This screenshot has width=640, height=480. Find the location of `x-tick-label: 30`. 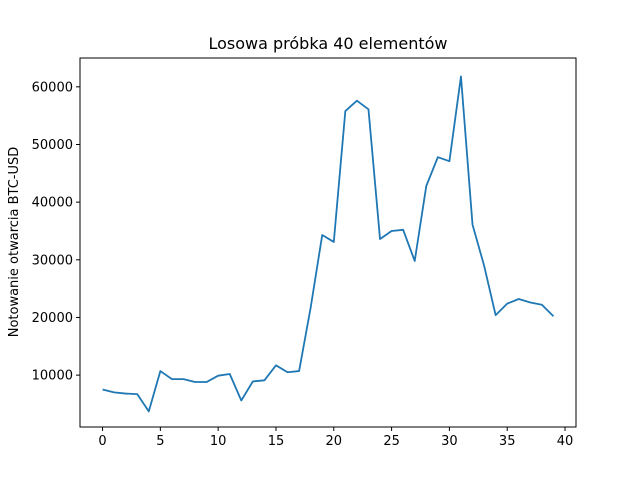

x-tick-label: 30 is located at coordinates (449, 441).